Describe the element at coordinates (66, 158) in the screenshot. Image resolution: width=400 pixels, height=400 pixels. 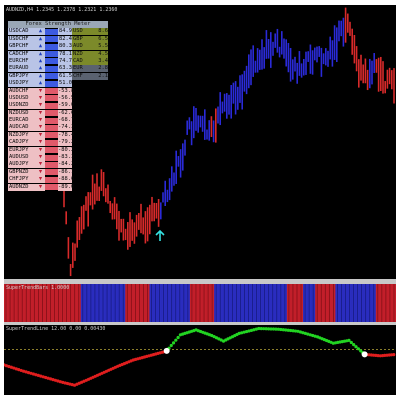
I see `meter-value: -83.3` at that location.